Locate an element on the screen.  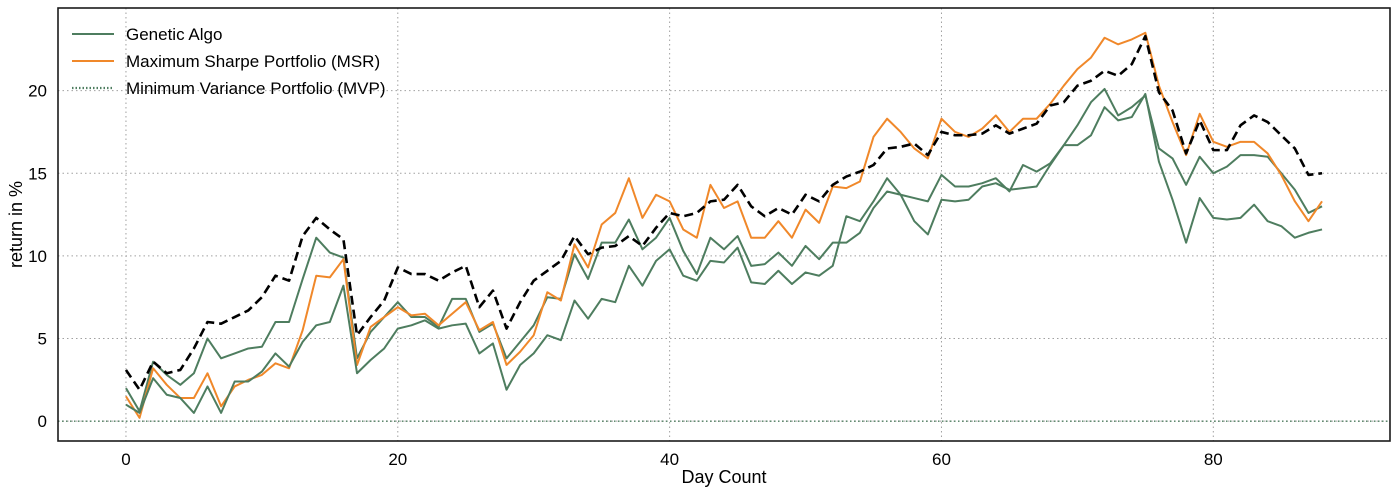
x-tick-label: 20 is located at coordinates (397, 459).